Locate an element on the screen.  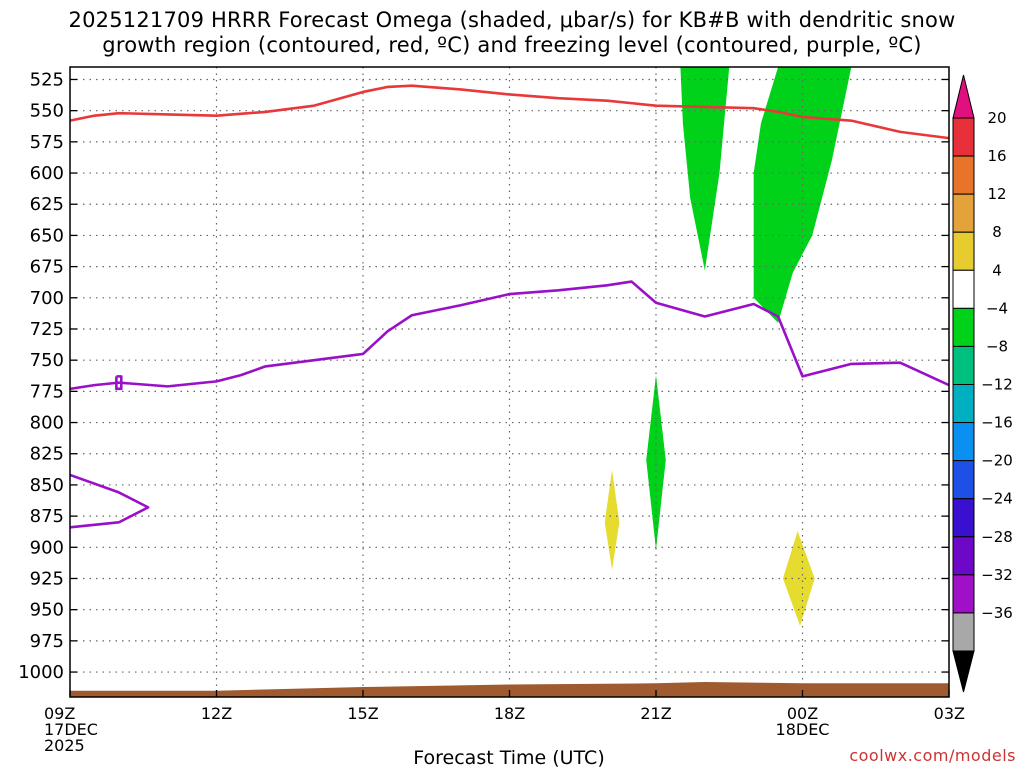
colorbar-label: −36 is located at coordinates (997, 613).